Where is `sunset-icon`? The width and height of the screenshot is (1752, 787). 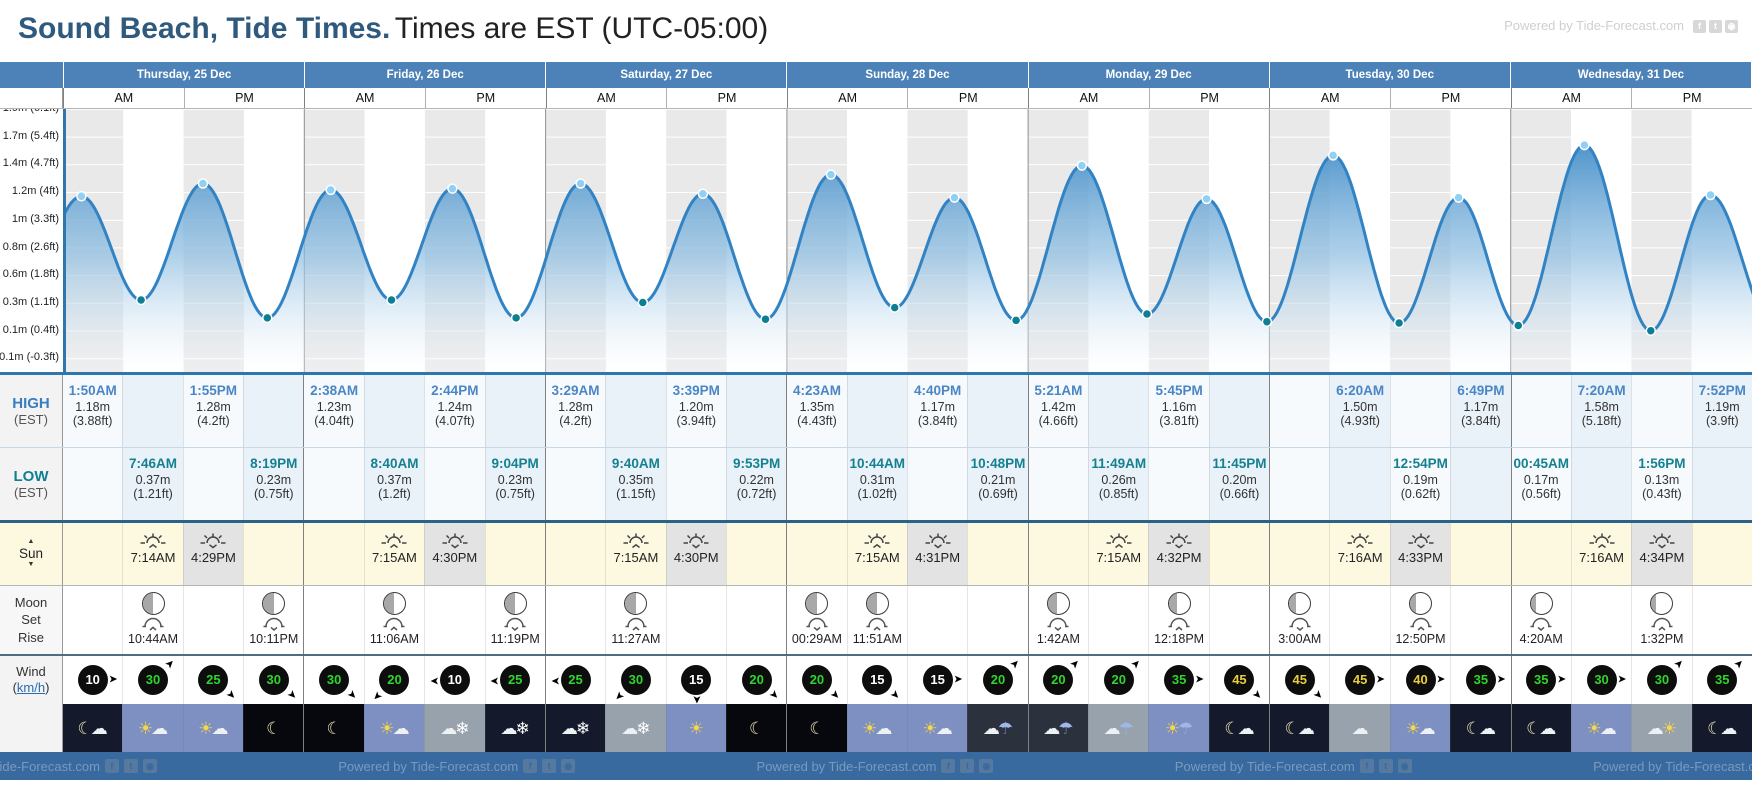 sunset-icon is located at coordinates (696, 541).